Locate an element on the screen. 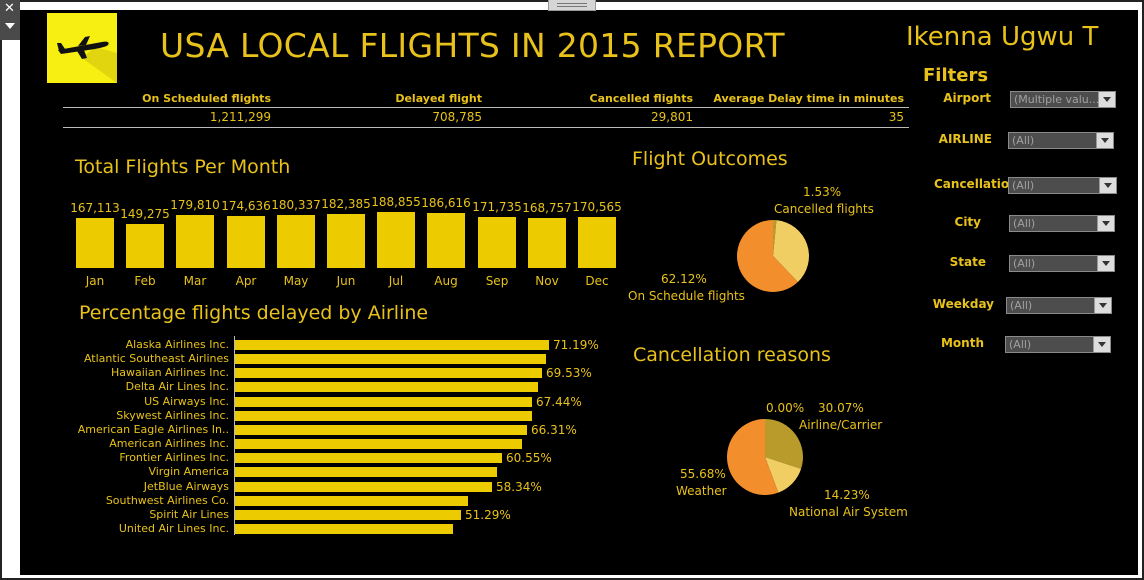 This screenshot has width=1144, height=580. cancel-carrier-label: Airline/Carrier is located at coordinates (841, 425).